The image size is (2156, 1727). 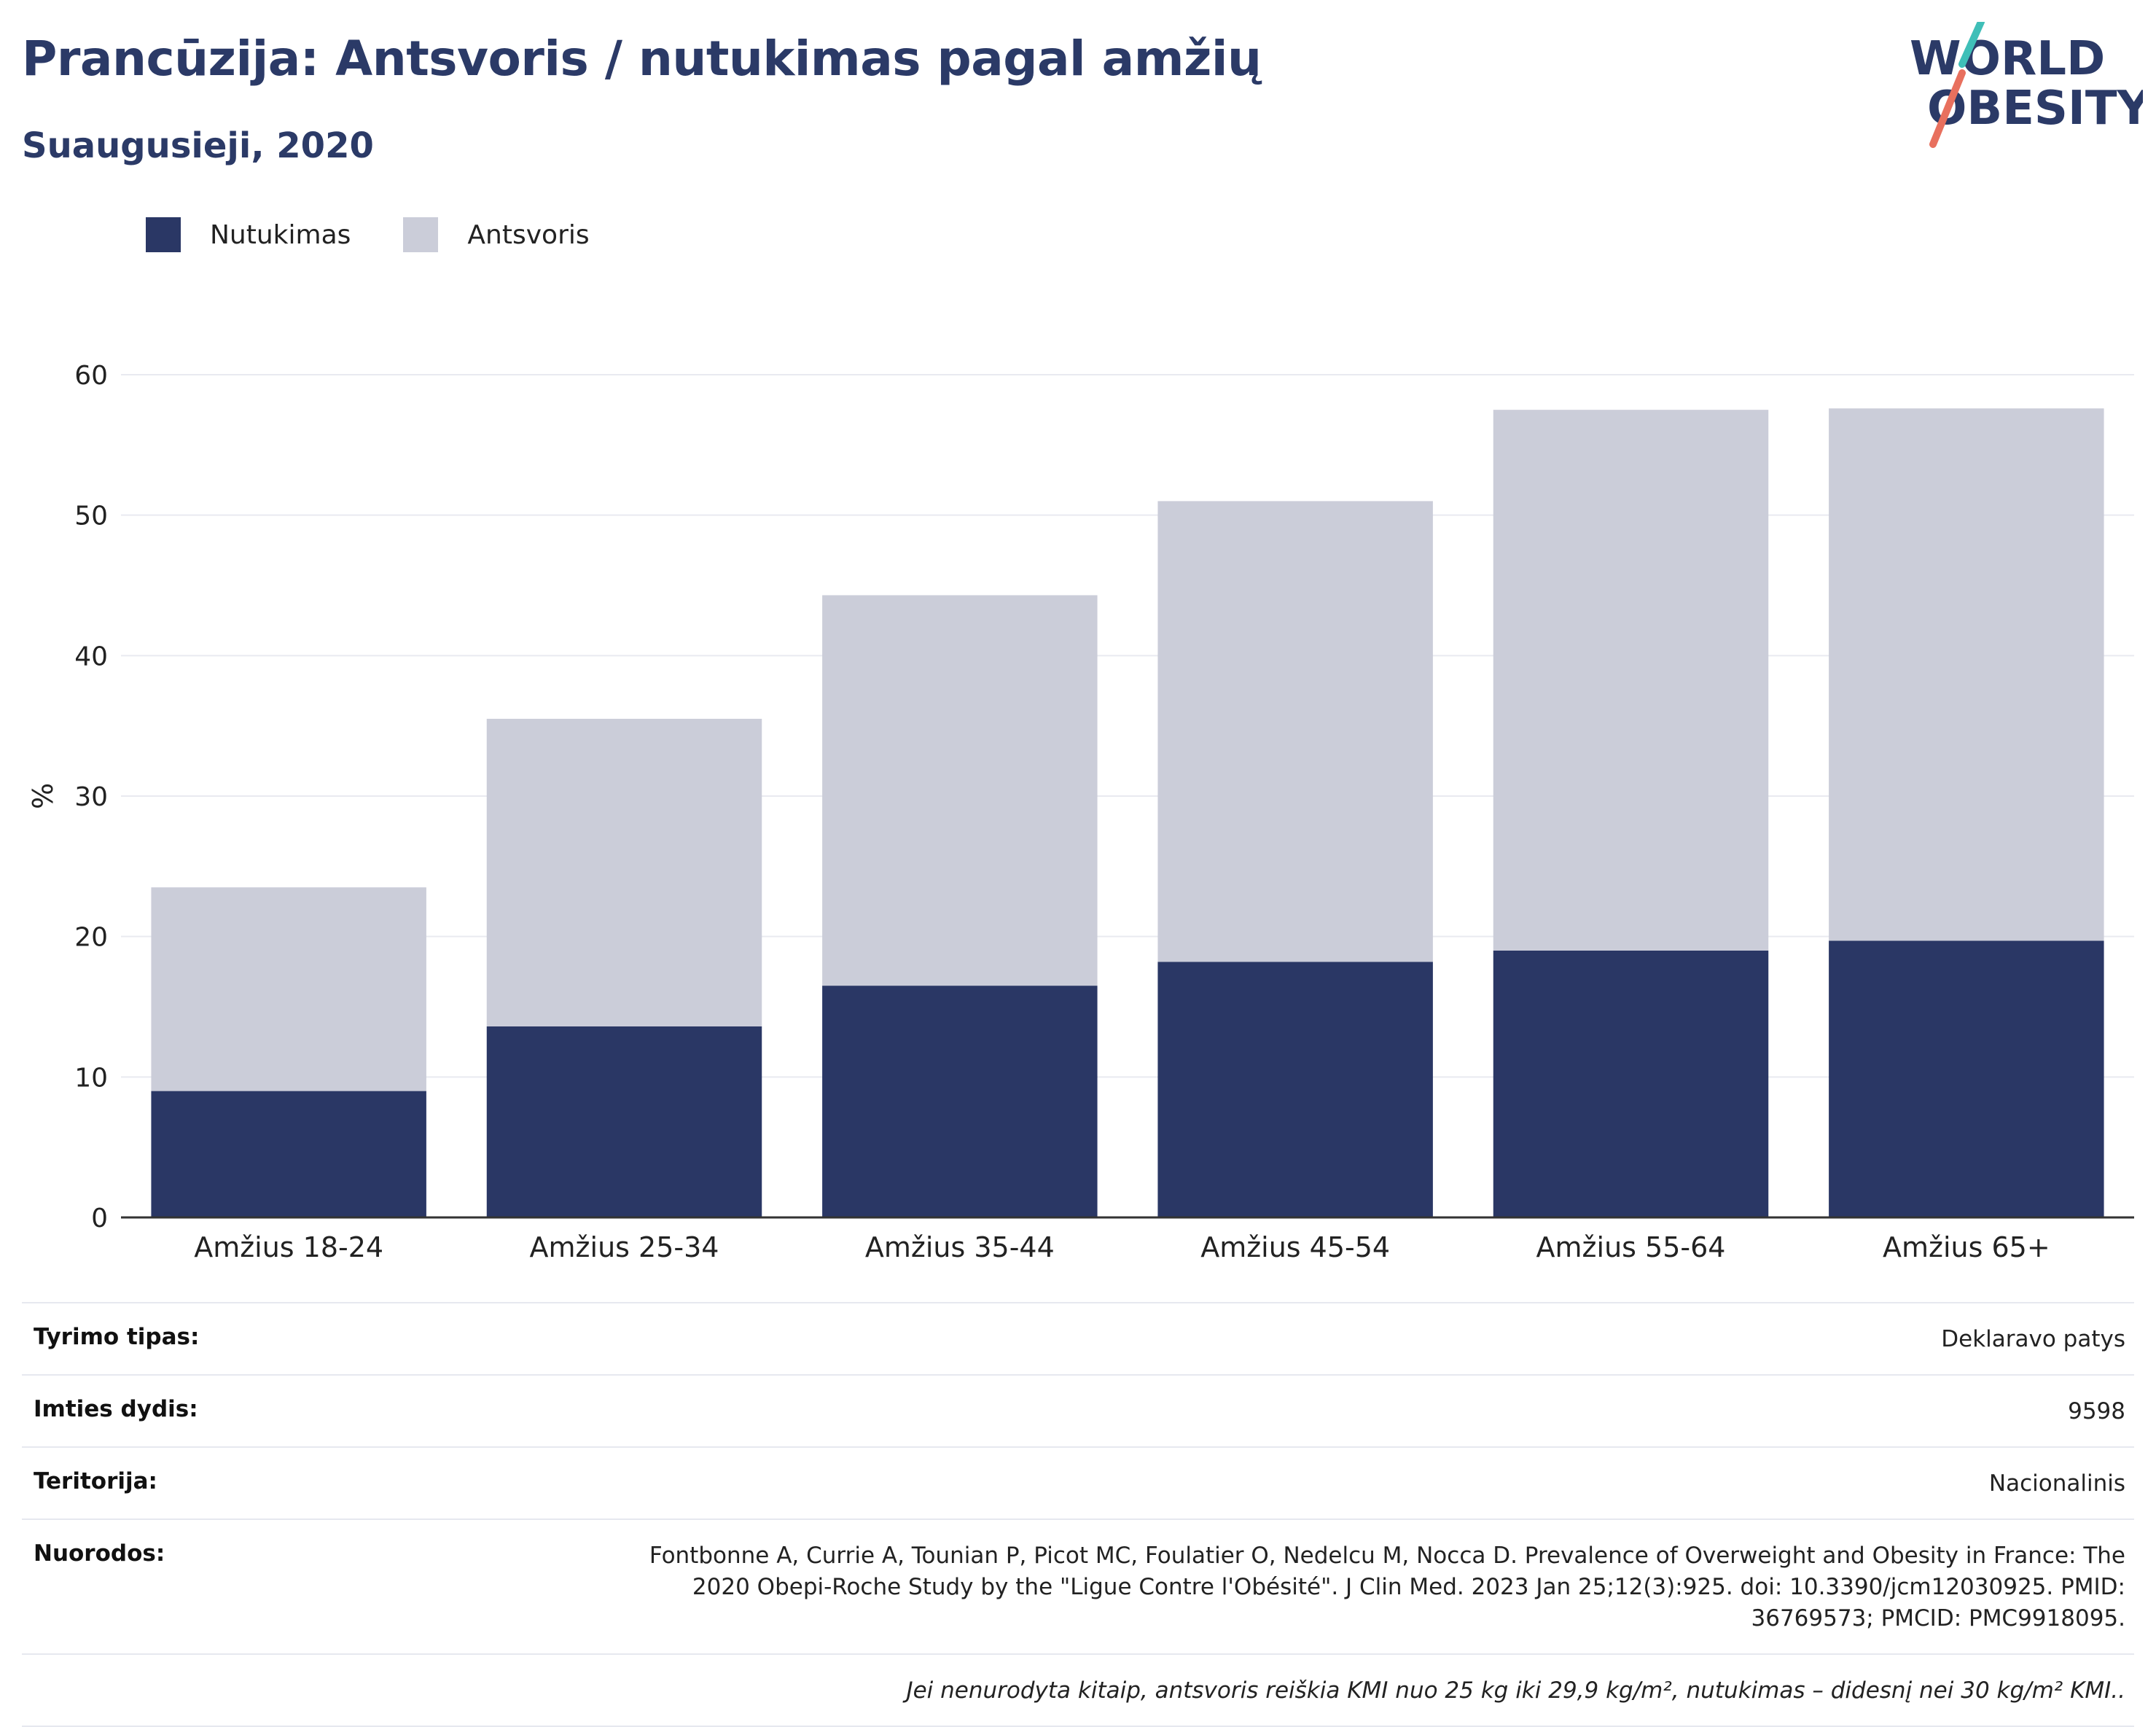 I want to click on legend-swatch-overweight, so click(x=421, y=235).